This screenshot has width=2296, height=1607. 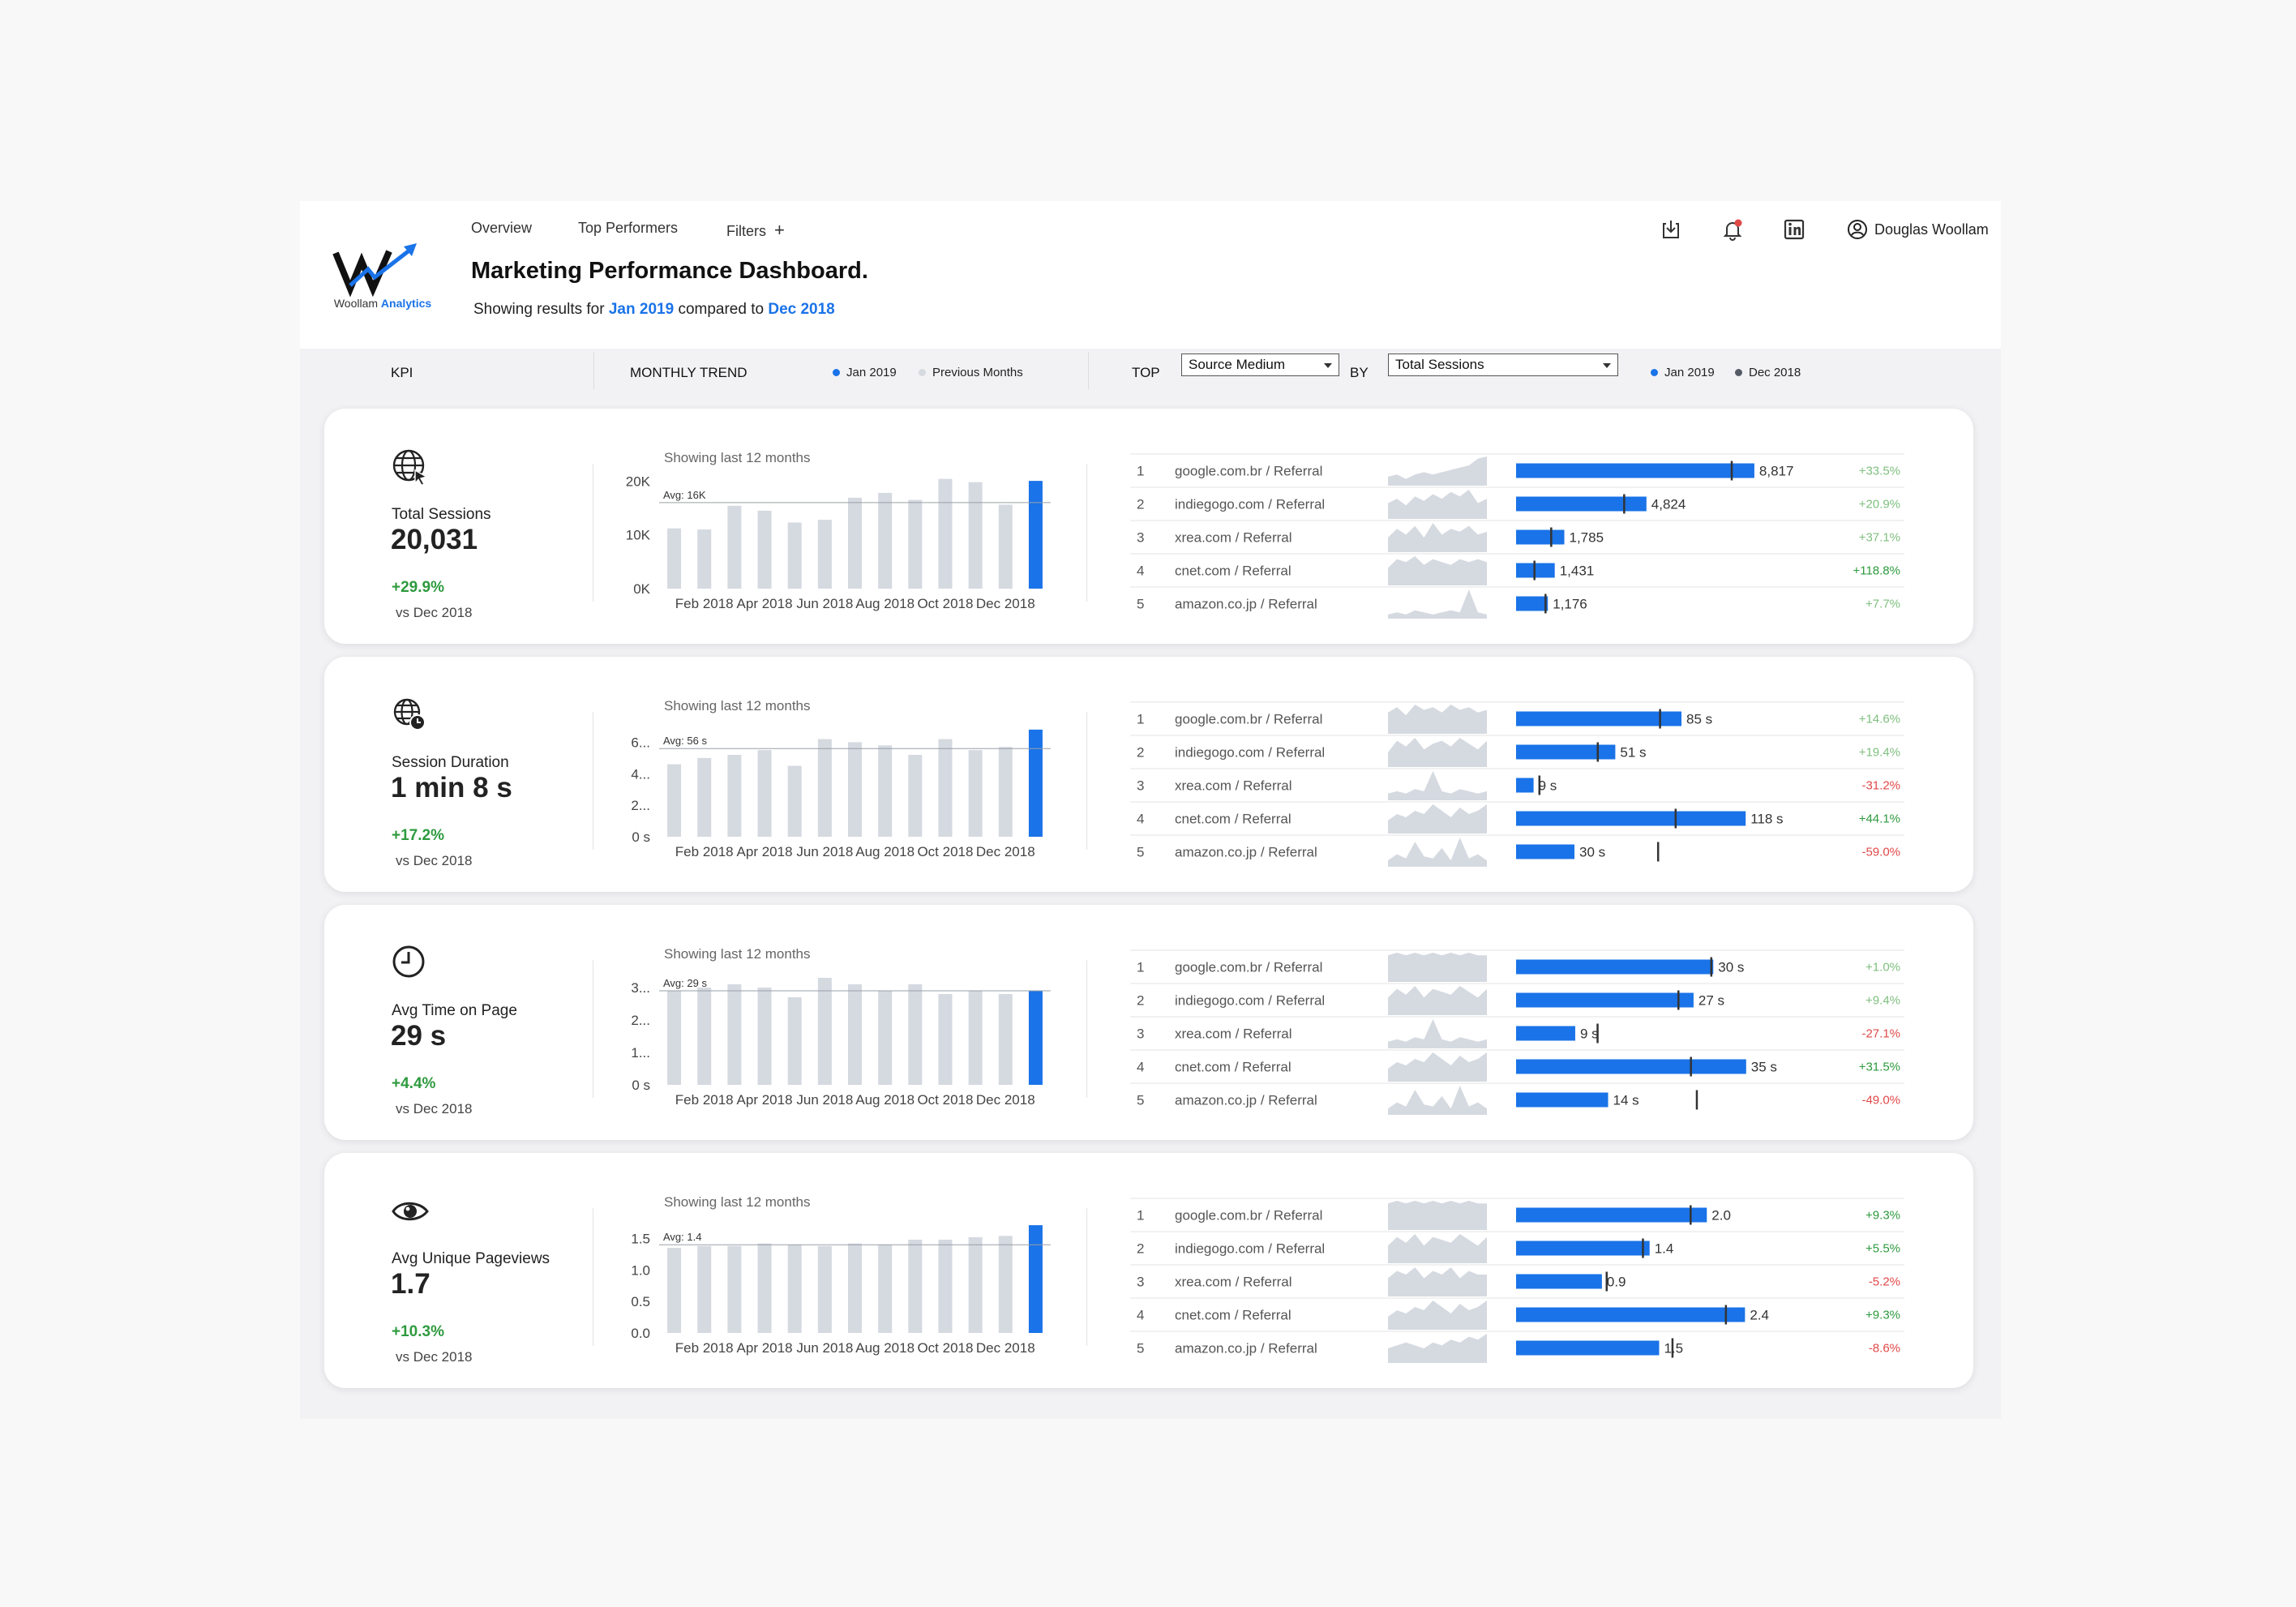 What do you see at coordinates (1517, 1347) in the screenshot?
I see `top-row: 5 amazon.co.jp / Referral 1.5 -8.6%` at bounding box center [1517, 1347].